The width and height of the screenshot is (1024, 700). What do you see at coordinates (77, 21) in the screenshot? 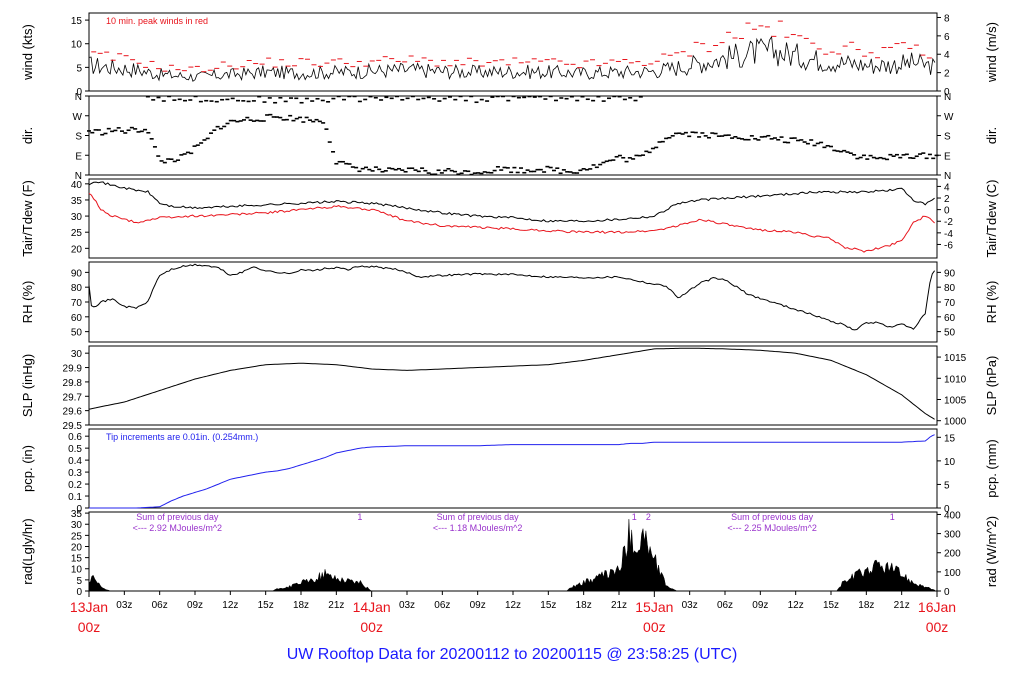
I see `wind-left-tick-label: 15` at bounding box center [77, 21].